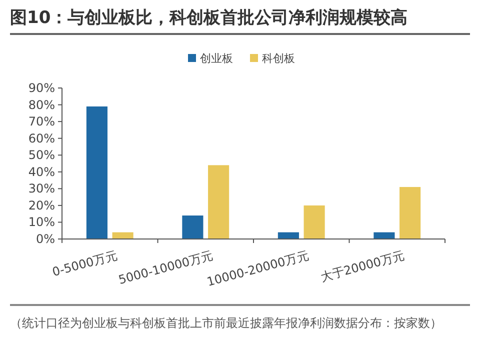 Image resolution: width=500 pixels, height=362 pixels. I want to click on x-tick-label: 大于20000万元, so click(362, 266).